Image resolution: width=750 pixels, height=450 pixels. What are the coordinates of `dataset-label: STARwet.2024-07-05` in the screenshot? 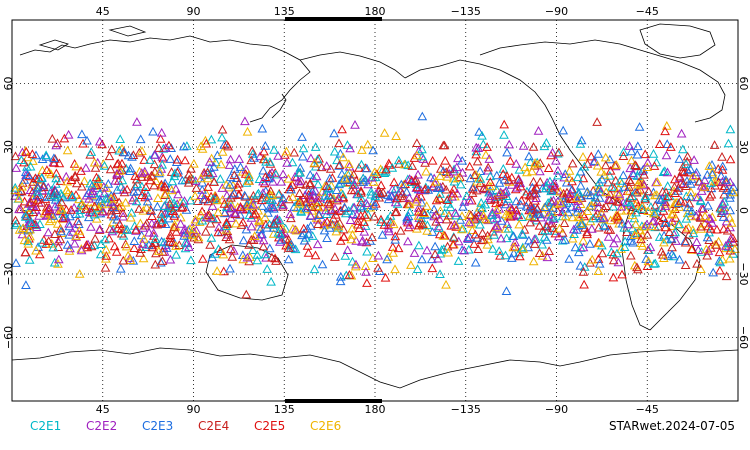 It's located at (672, 426).